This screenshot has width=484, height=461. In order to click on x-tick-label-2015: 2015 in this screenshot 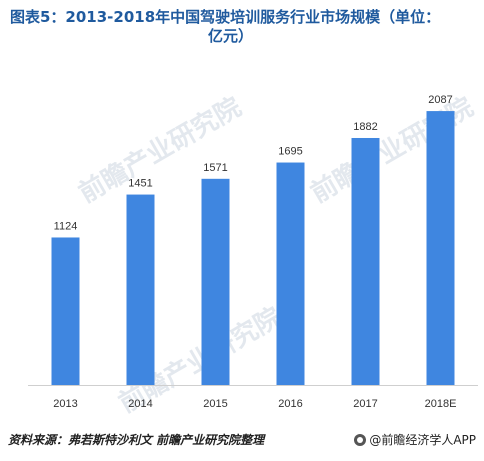, I will do `click(215, 404)`.